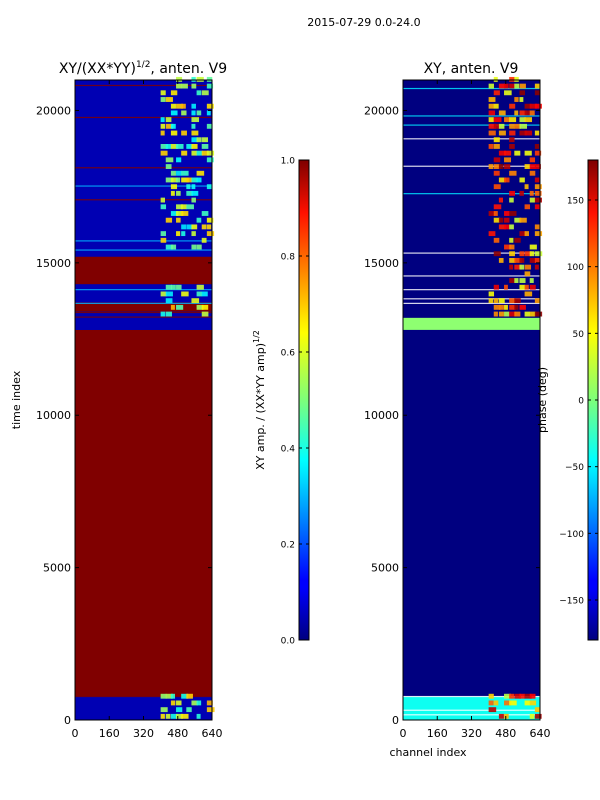 The height and width of the screenshot is (800, 600). I want to click on colorbar-phase-ticks: −150 −100 −50 0 50 100 150, so click(578, 402).